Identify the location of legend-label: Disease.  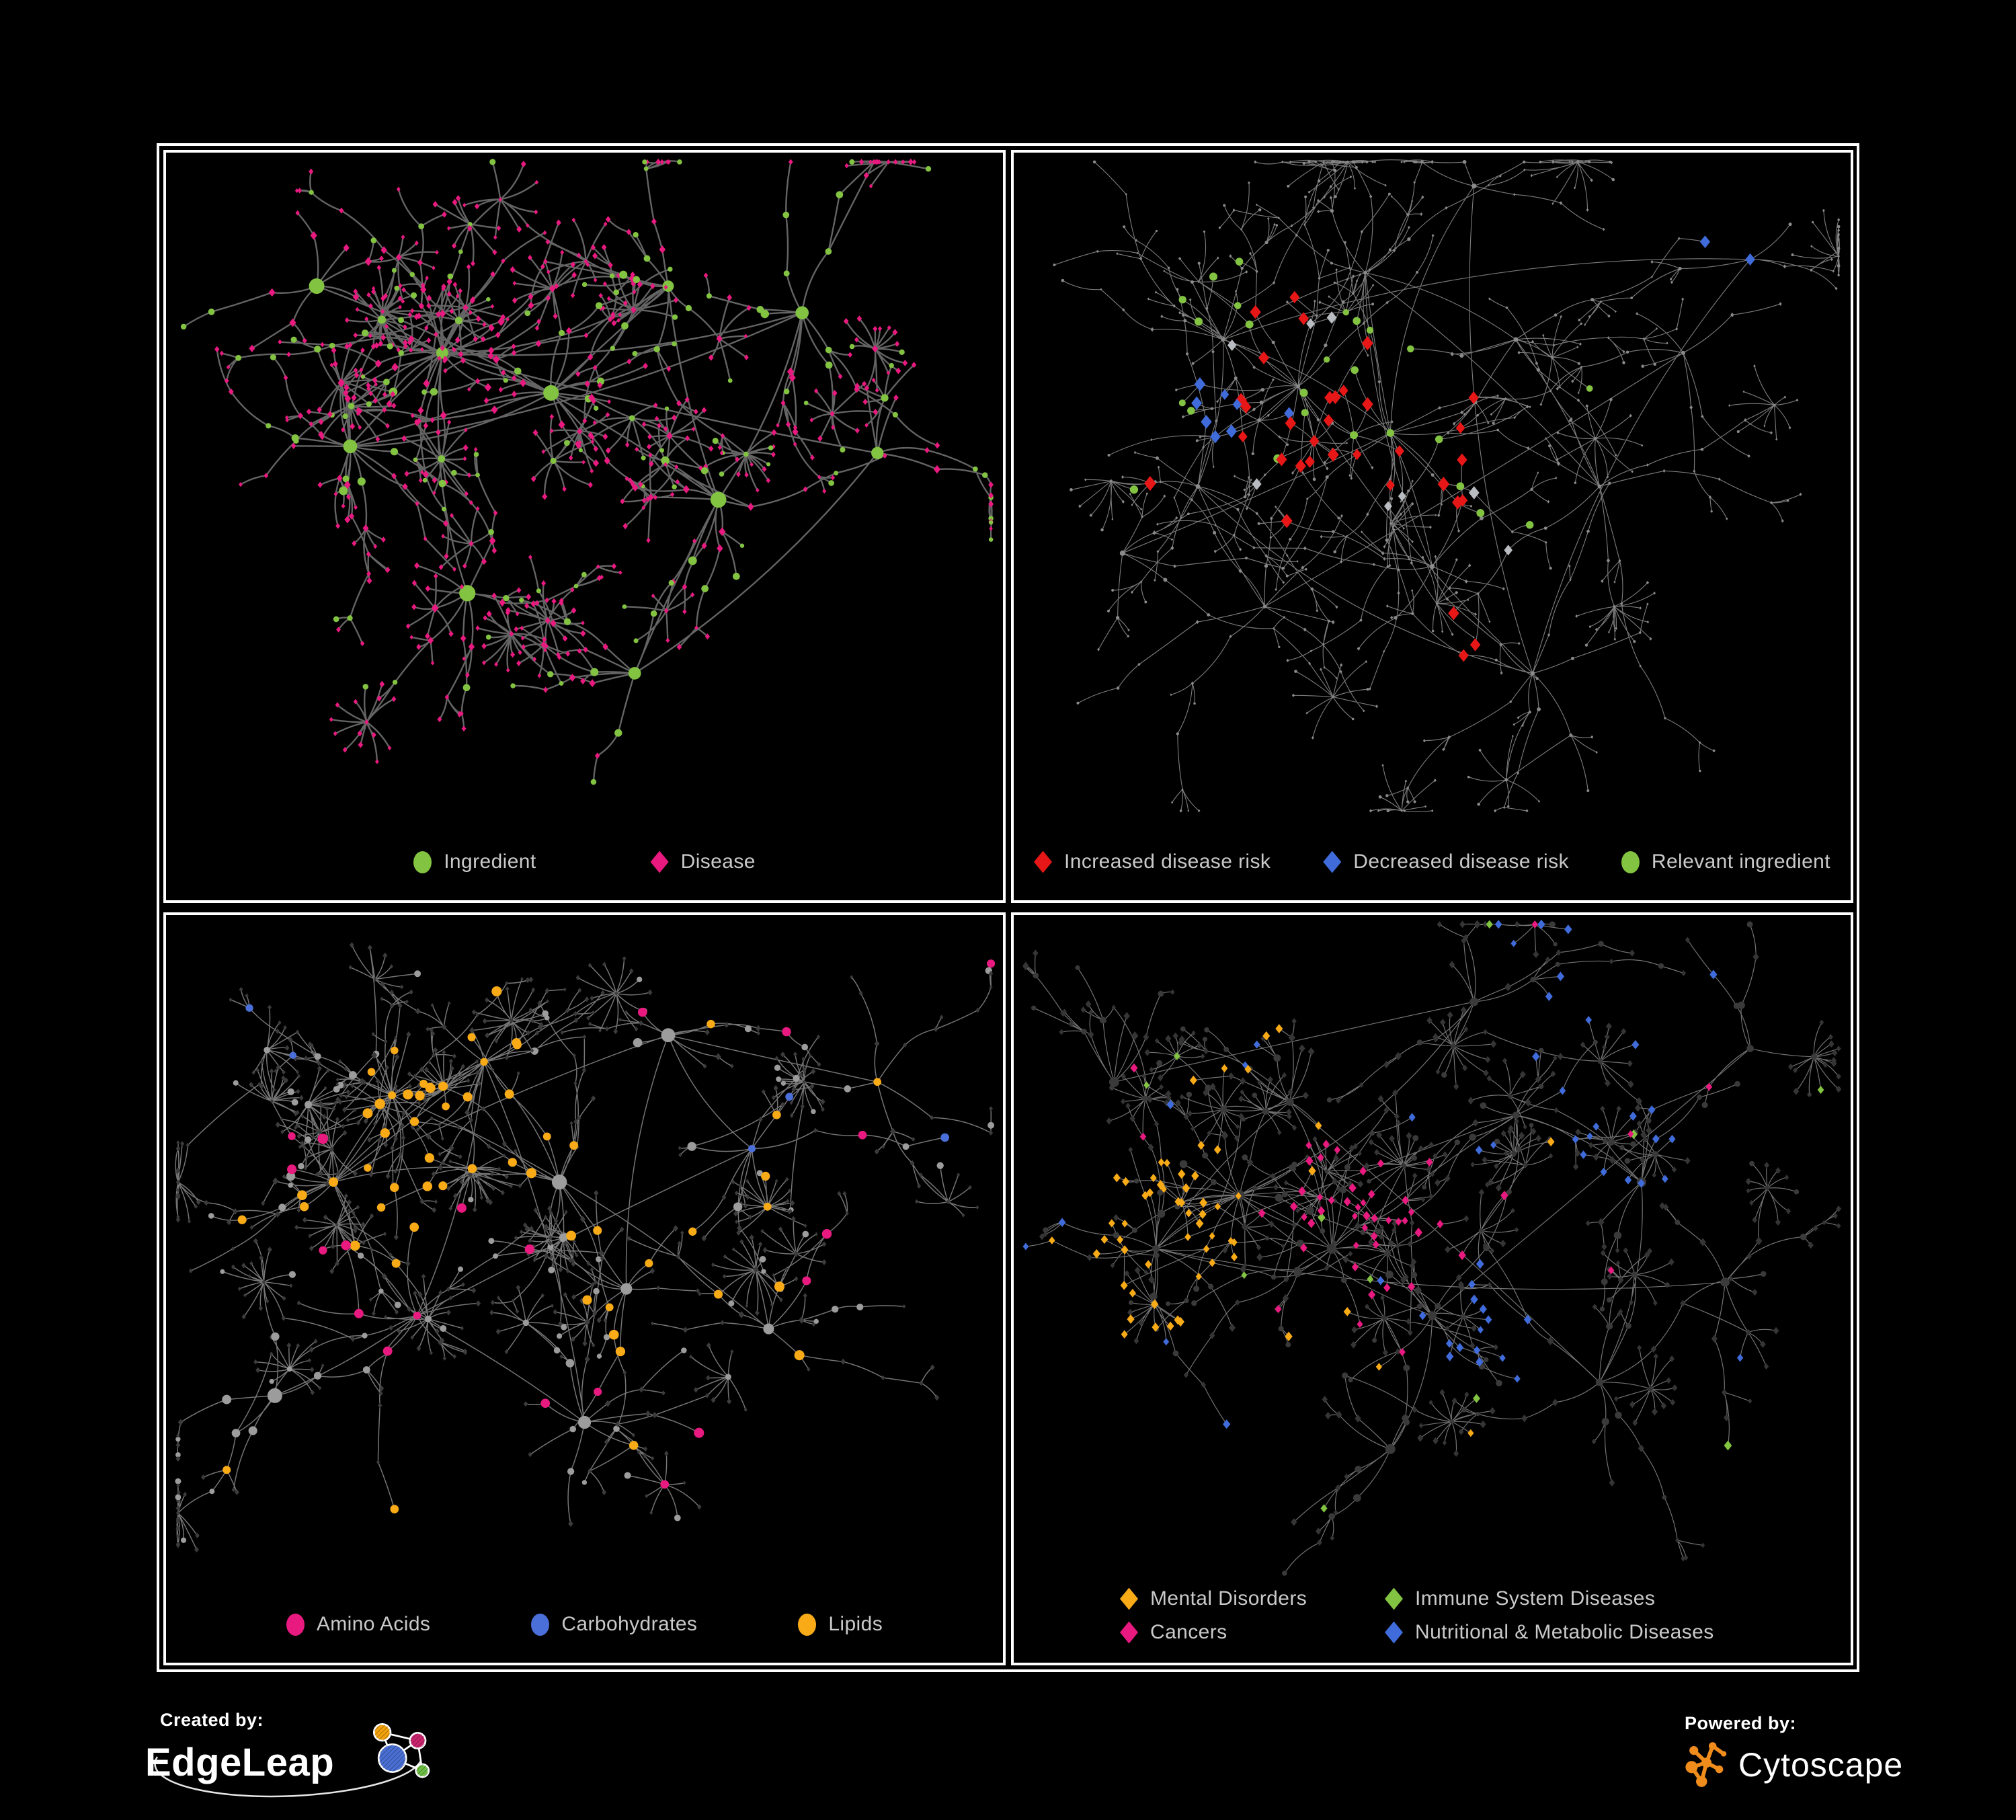
(718, 861).